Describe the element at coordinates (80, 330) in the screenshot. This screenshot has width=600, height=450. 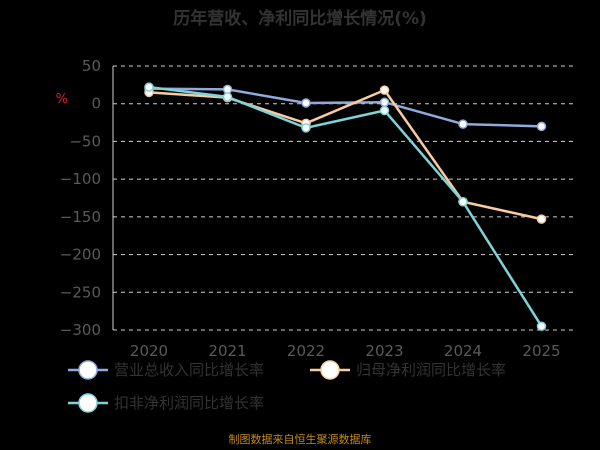
I see `y-tick-label: −300` at that location.